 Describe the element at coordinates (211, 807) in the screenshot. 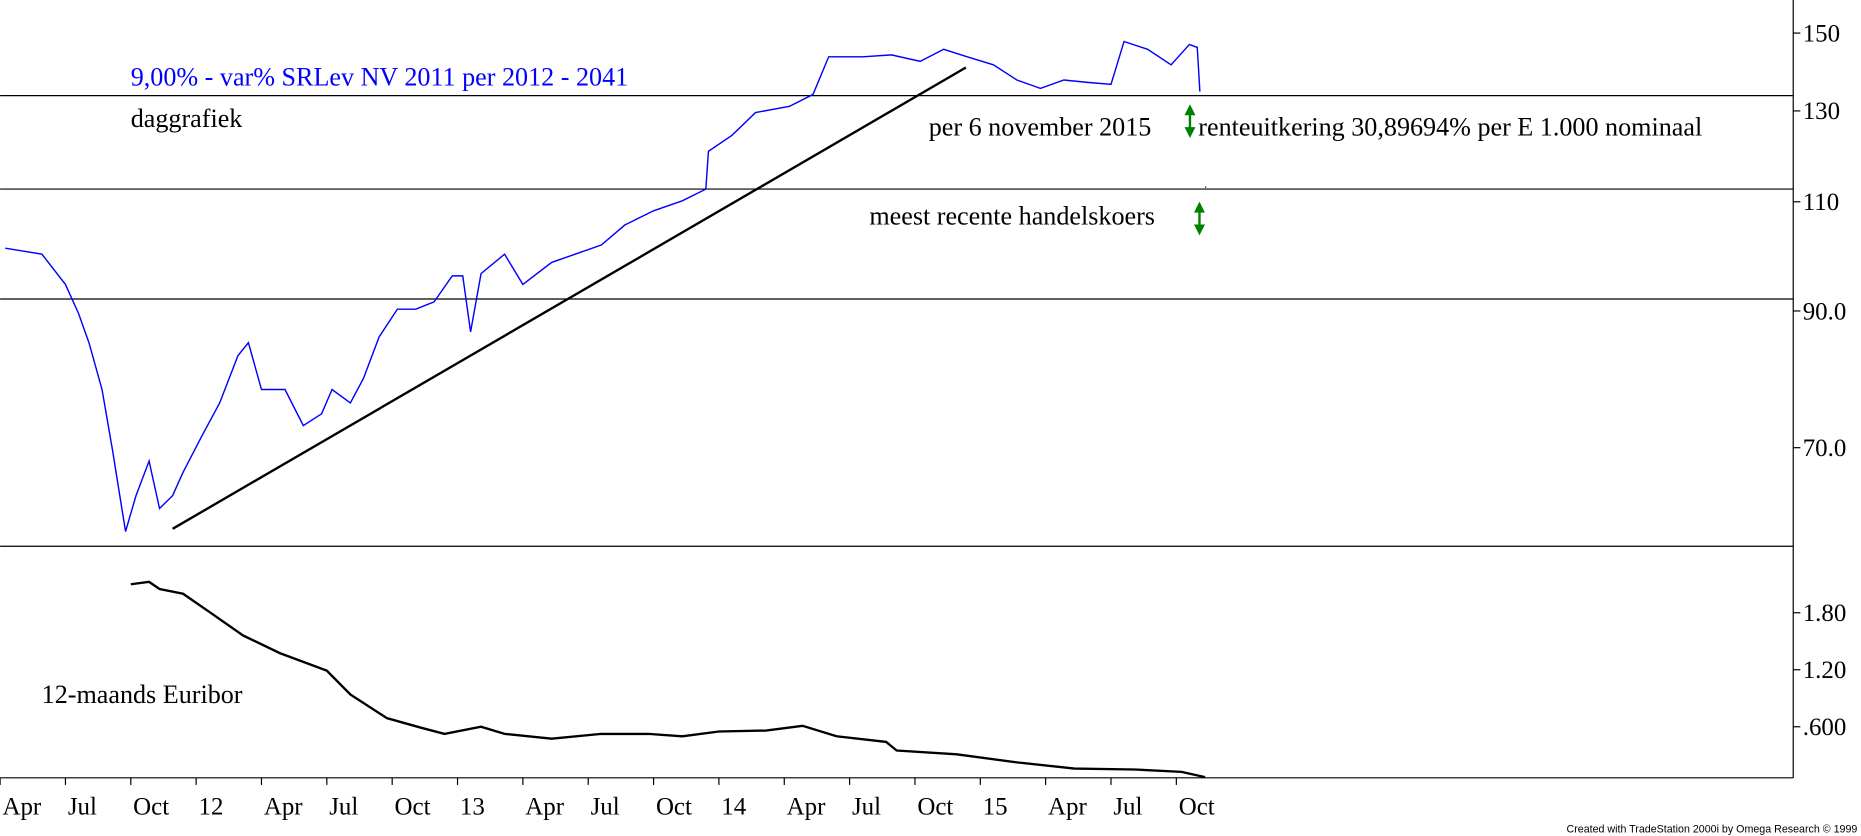

I see `x-tick-label: 12` at that location.